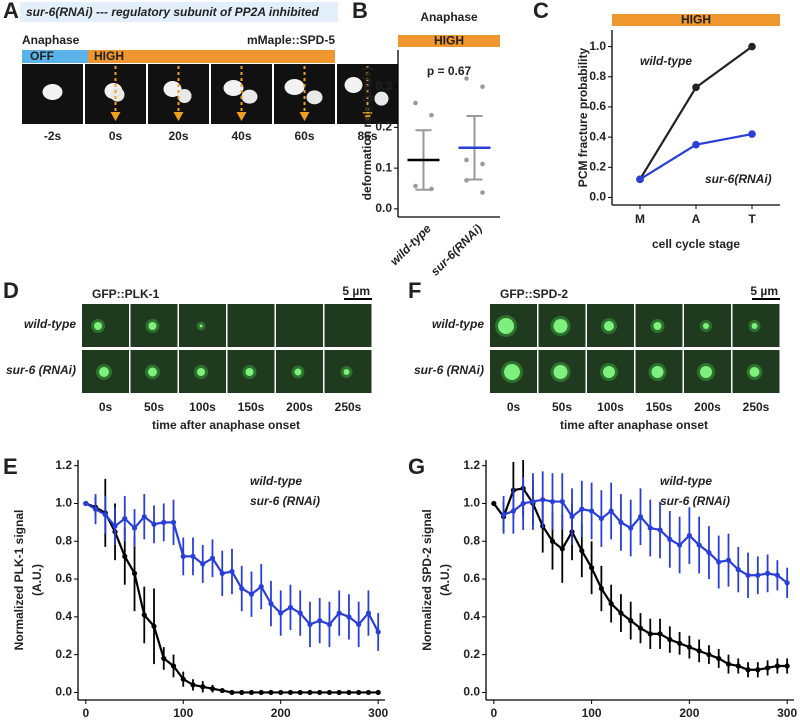 Image resolution: width=800 pixels, height=722 pixels. What do you see at coordinates (367, 134) in the screenshot?
I see `y-axis-title: deformation rate (µm/s)` at bounding box center [367, 134].